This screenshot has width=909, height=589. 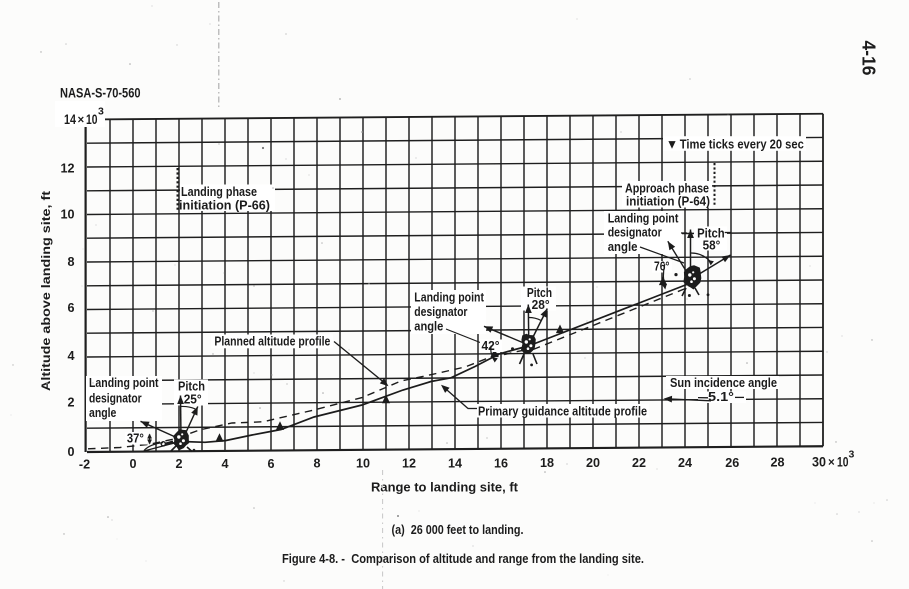 I want to click on svg-text: 37°, so click(x=135, y=438).